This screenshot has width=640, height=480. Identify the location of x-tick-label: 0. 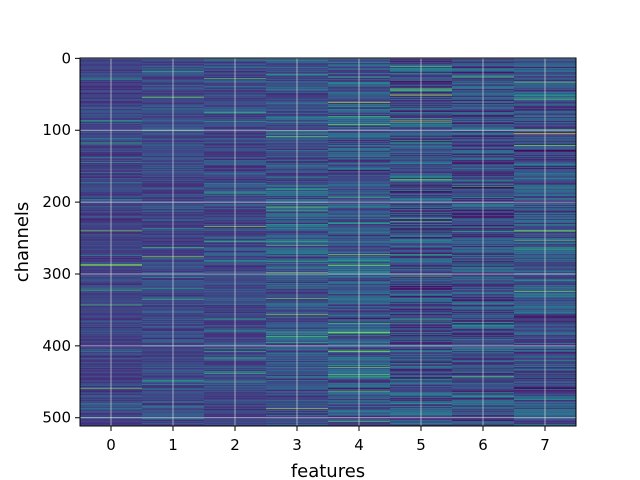
(111, 445).